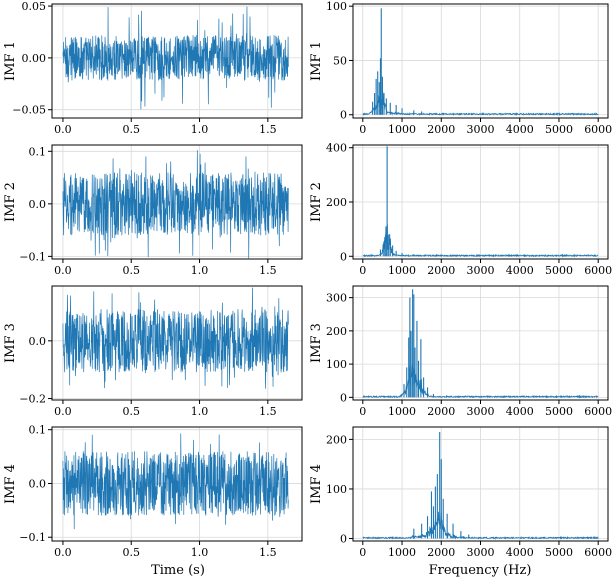  I want to click on subplot-imf4-time: 0.0 0.5 1.0 1.5 0.1 0.0 −0.1 IMF 4, so click(153, 491).